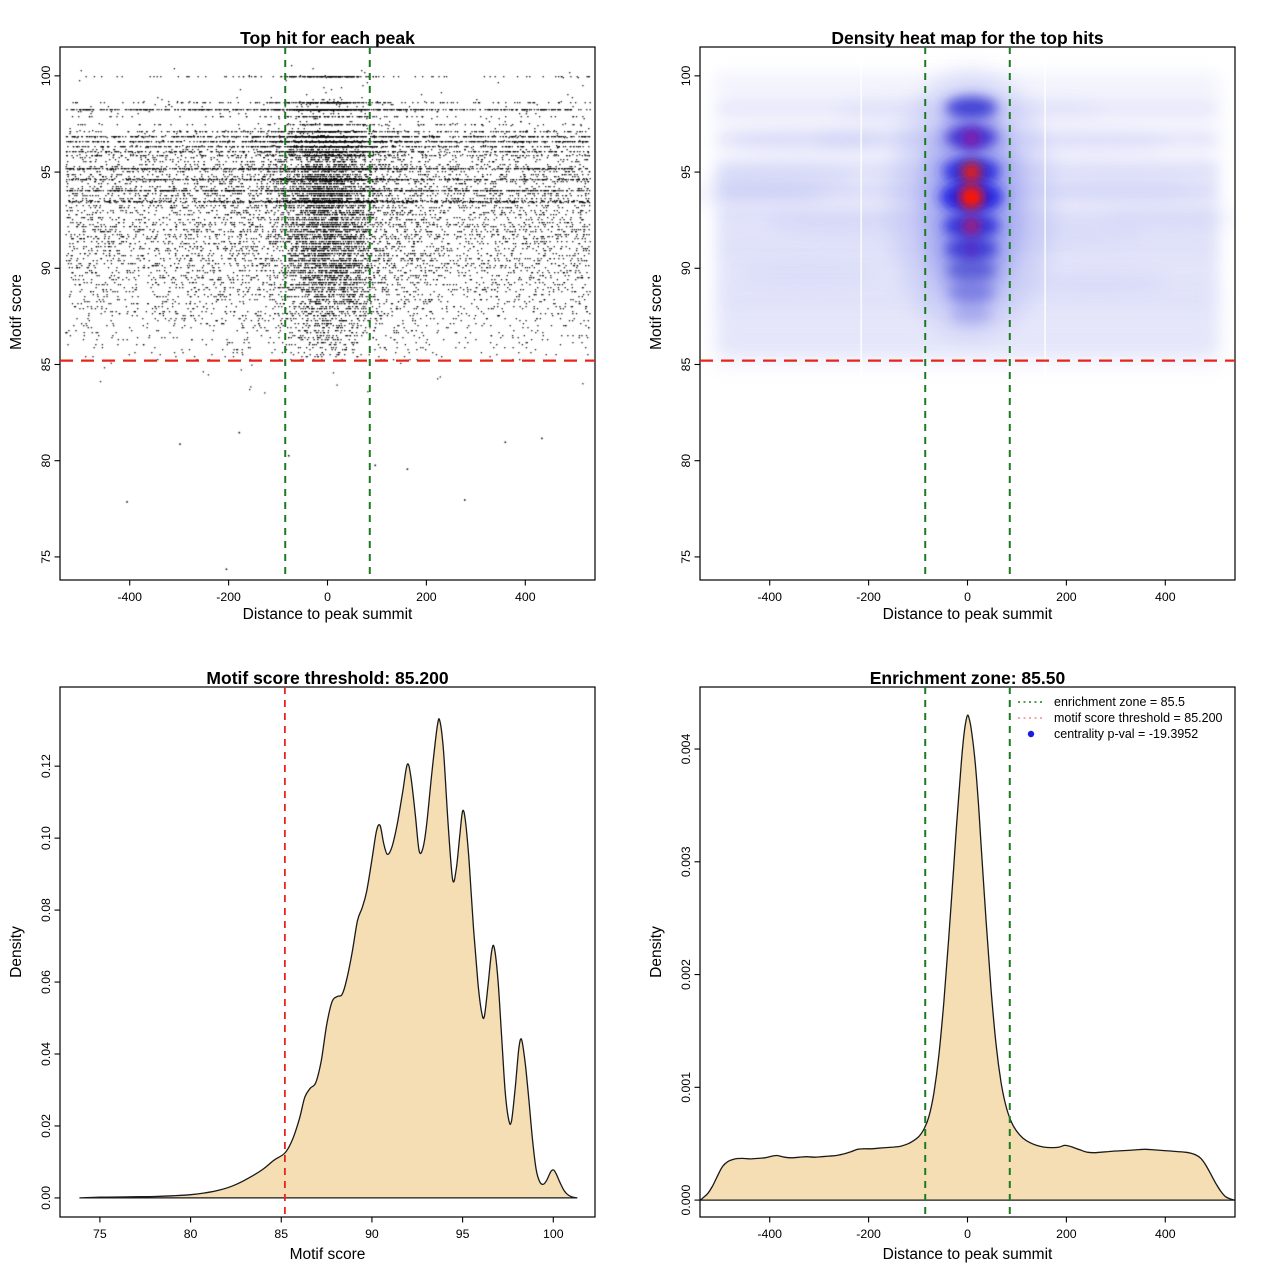 Image resolution: width=1280 pixels, height=1280 pixels. What do you see at coordinates (967, 349) in the screenshot?
I see `heat-band` at bounding box center [967, 349].